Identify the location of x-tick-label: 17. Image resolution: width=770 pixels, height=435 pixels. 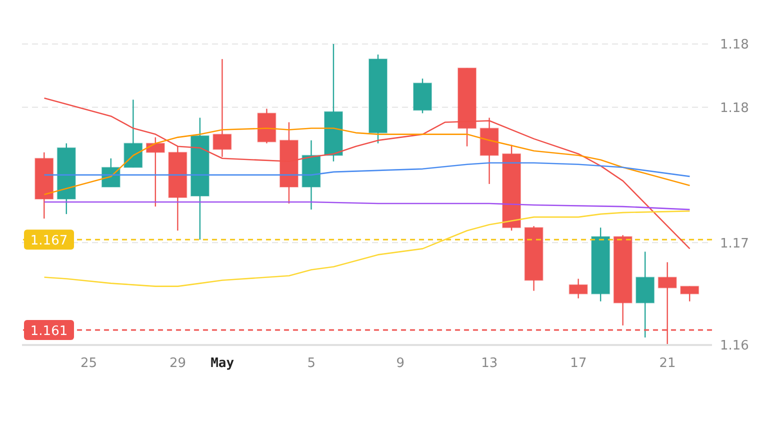
(578, 363).